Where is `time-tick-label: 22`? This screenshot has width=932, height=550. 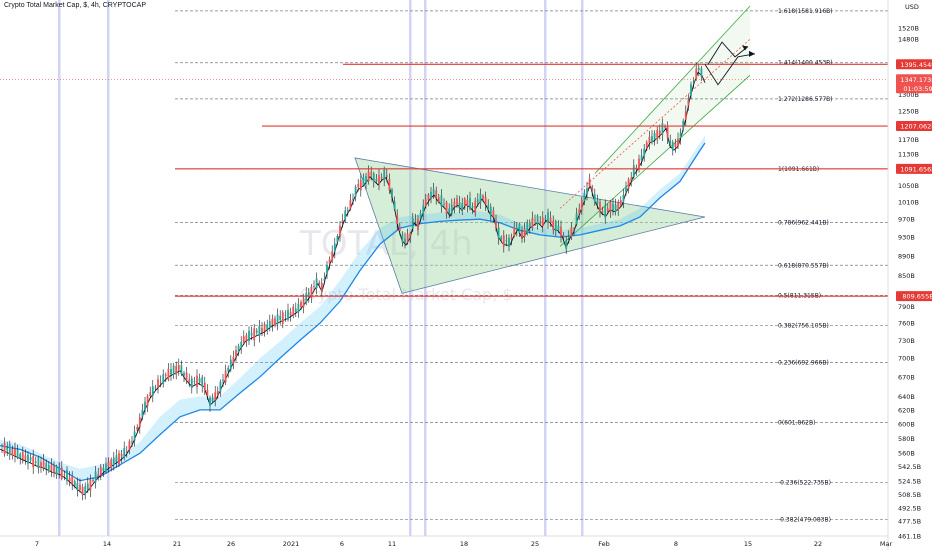 time-tick-label: 22 is located at coordinates (818, 544).